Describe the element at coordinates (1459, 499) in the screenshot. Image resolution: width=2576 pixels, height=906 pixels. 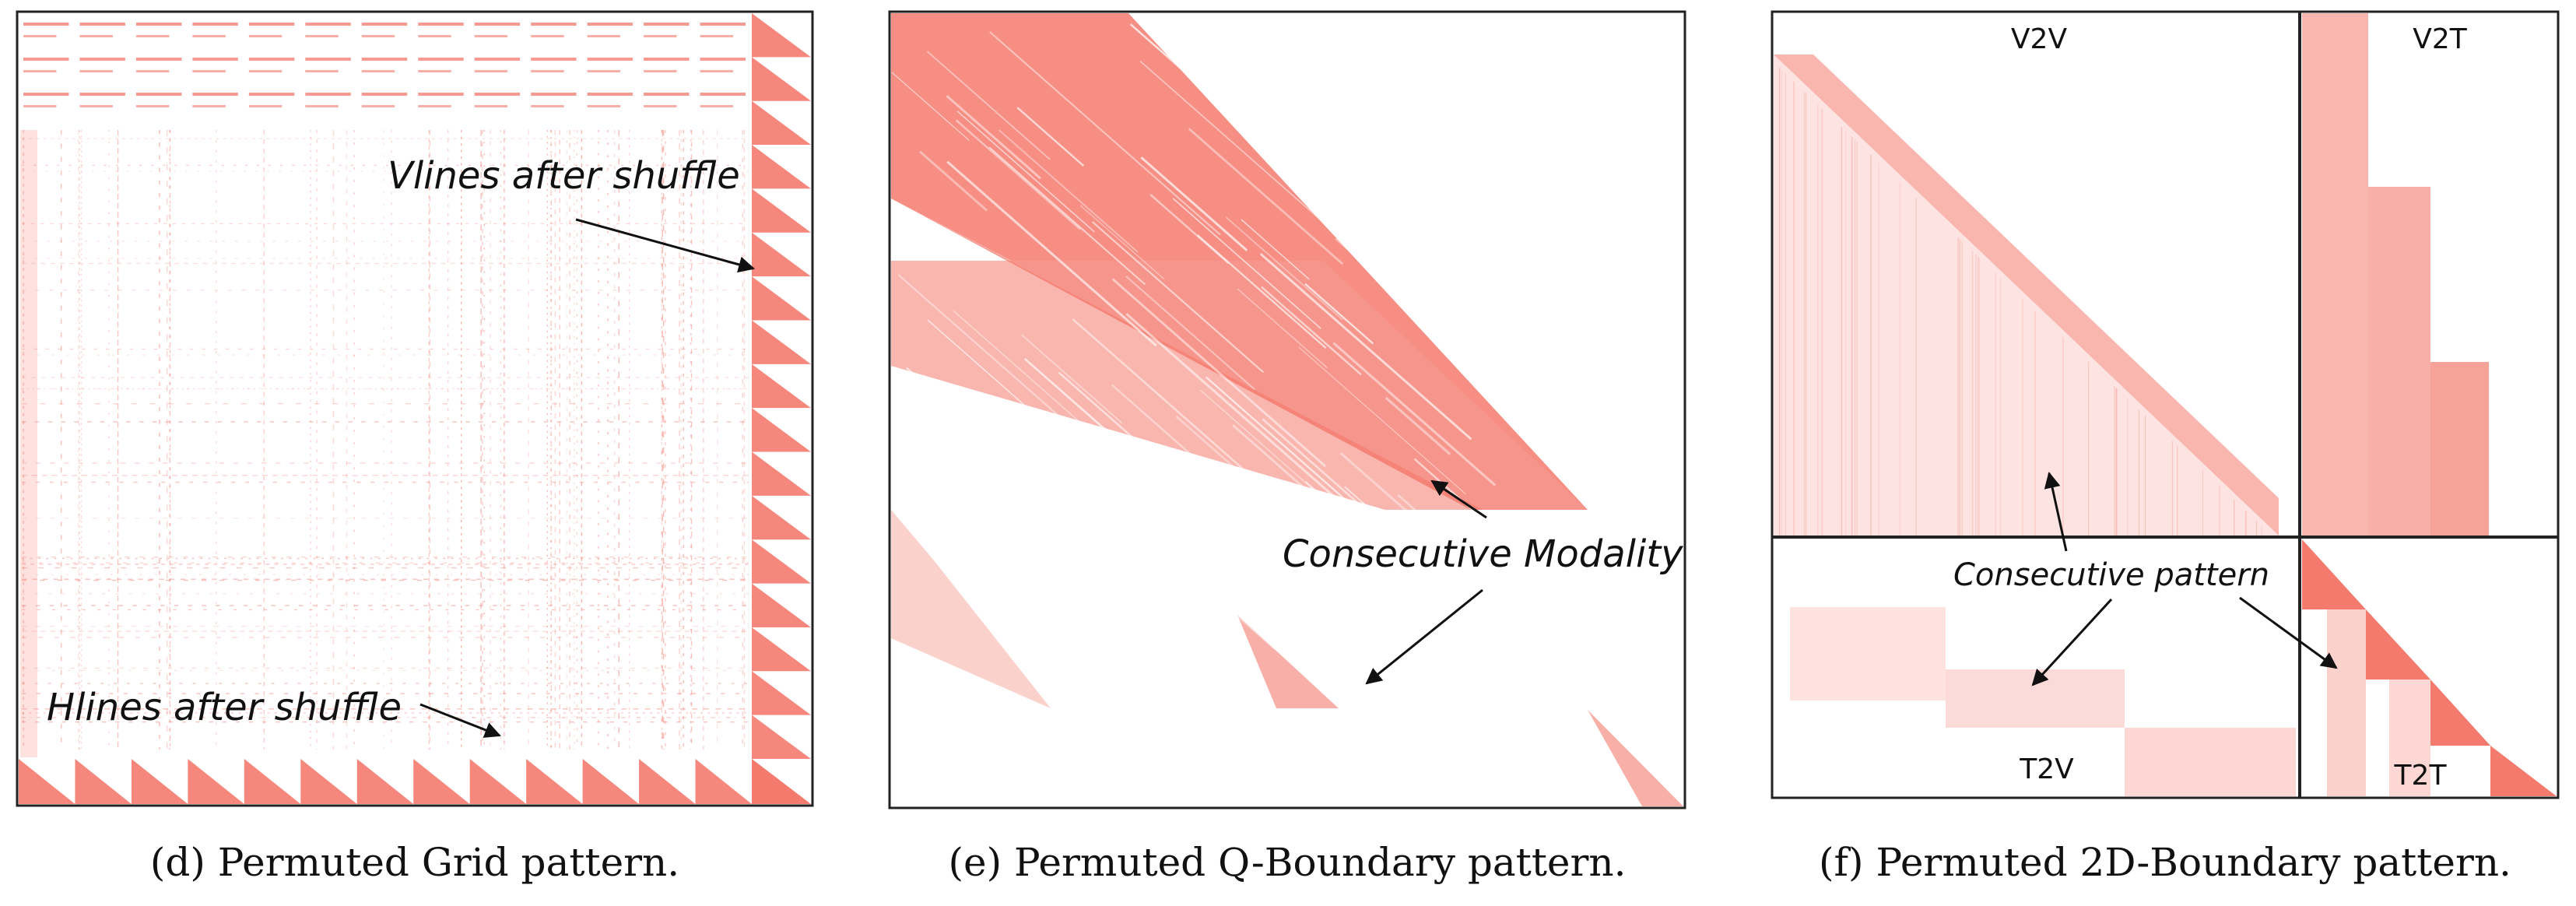
I see `panel-e-arrow-upper` at that location.